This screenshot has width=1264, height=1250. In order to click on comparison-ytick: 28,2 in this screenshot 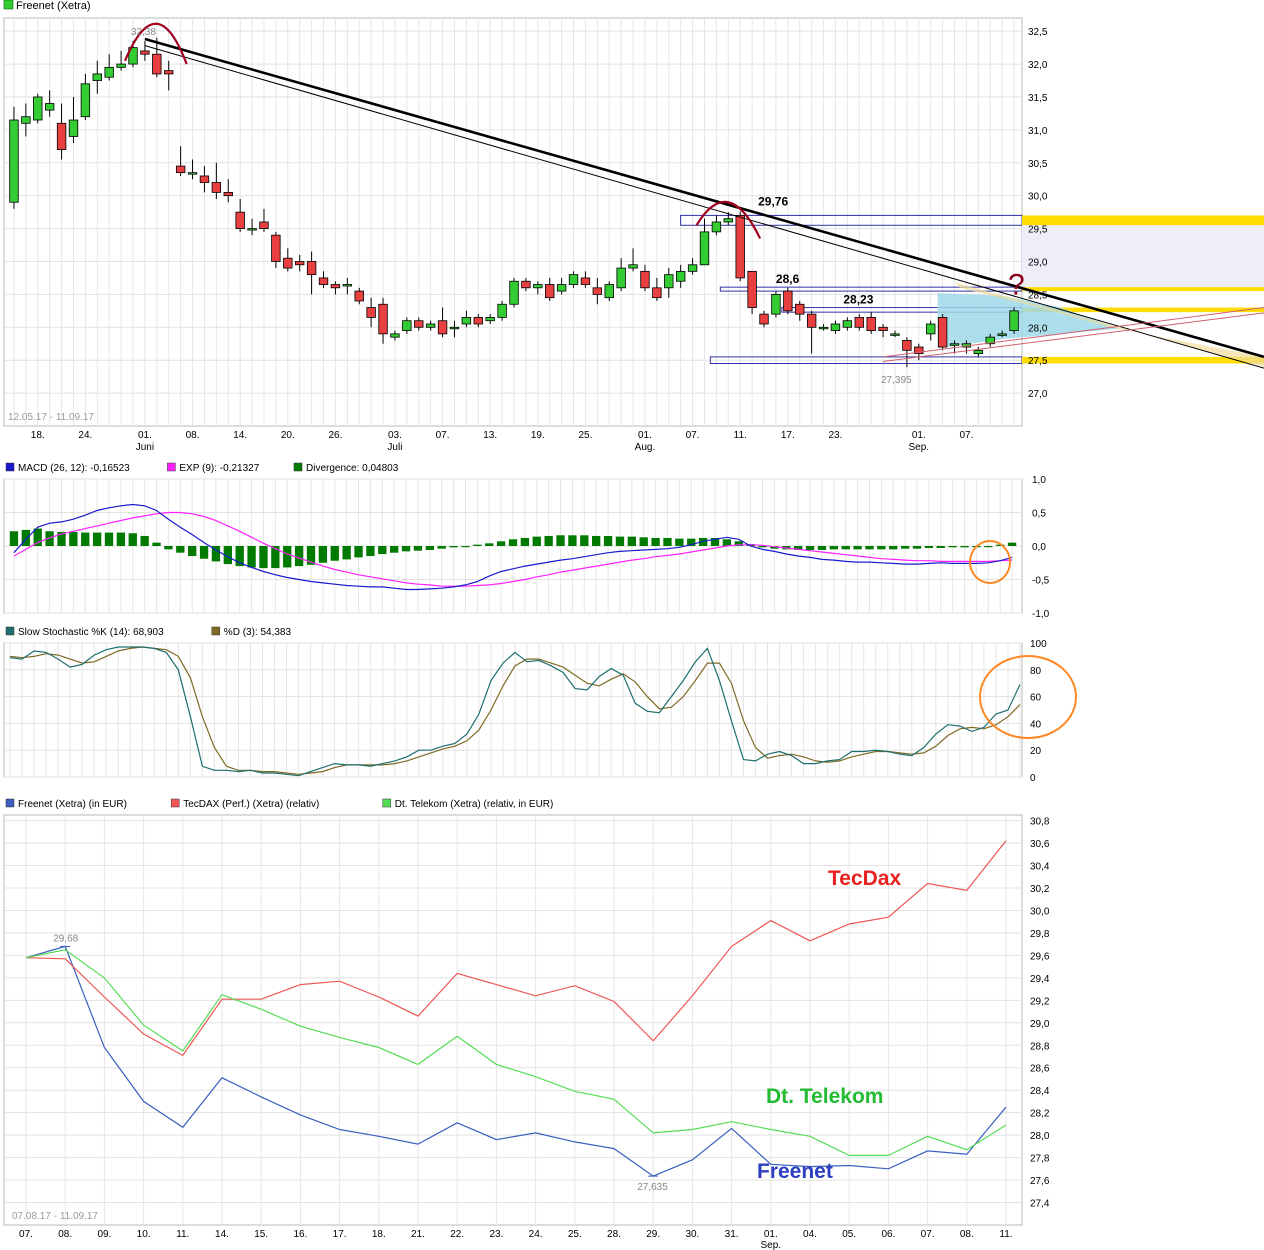, I will do `click(1040, 1114)`.